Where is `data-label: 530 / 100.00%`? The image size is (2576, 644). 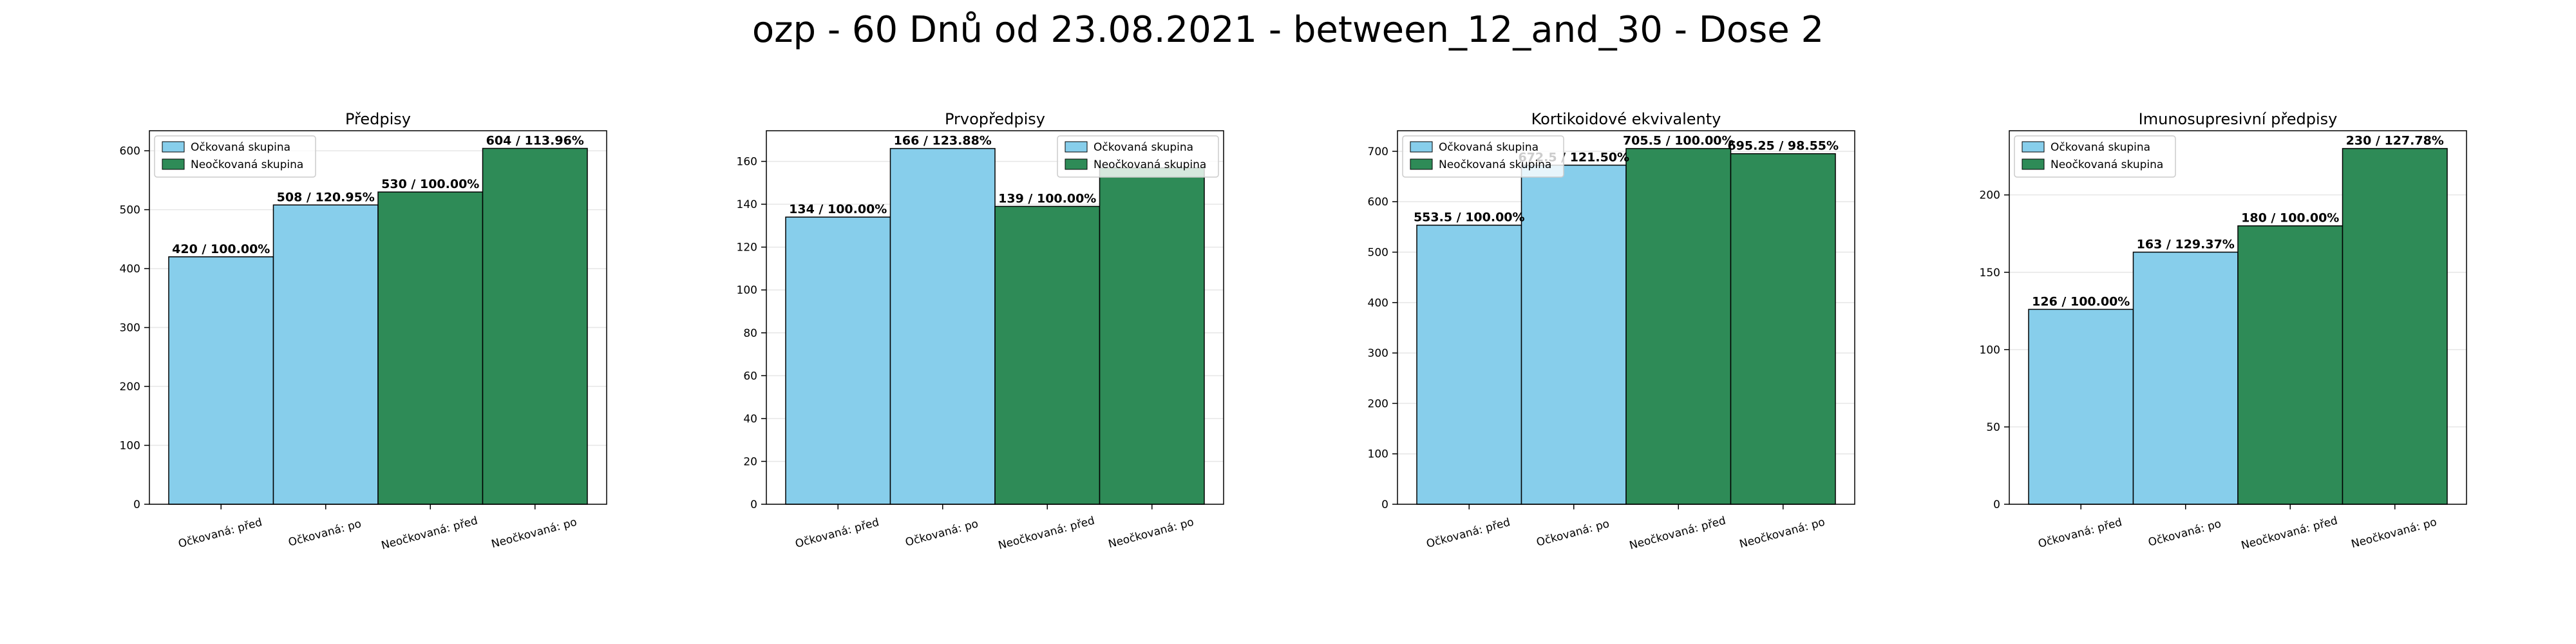
data-label: 530 / 100.00% is located at coordinates (430, 184).